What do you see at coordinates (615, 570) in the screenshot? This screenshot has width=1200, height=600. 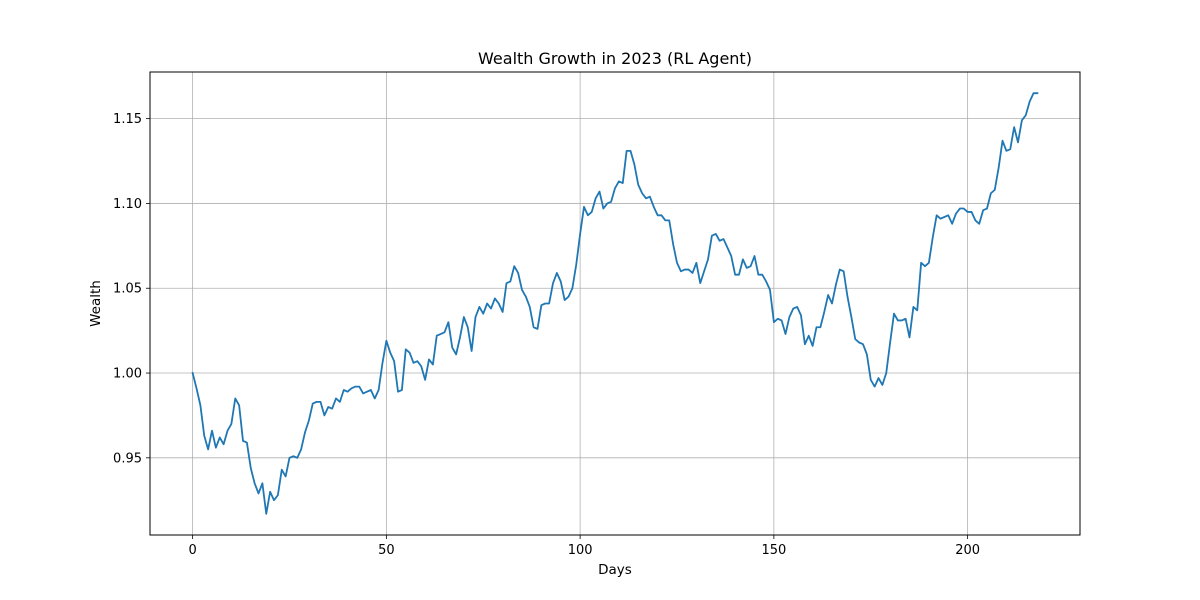 I see `x-axis-label: Days` at bounding box center [615, 570].